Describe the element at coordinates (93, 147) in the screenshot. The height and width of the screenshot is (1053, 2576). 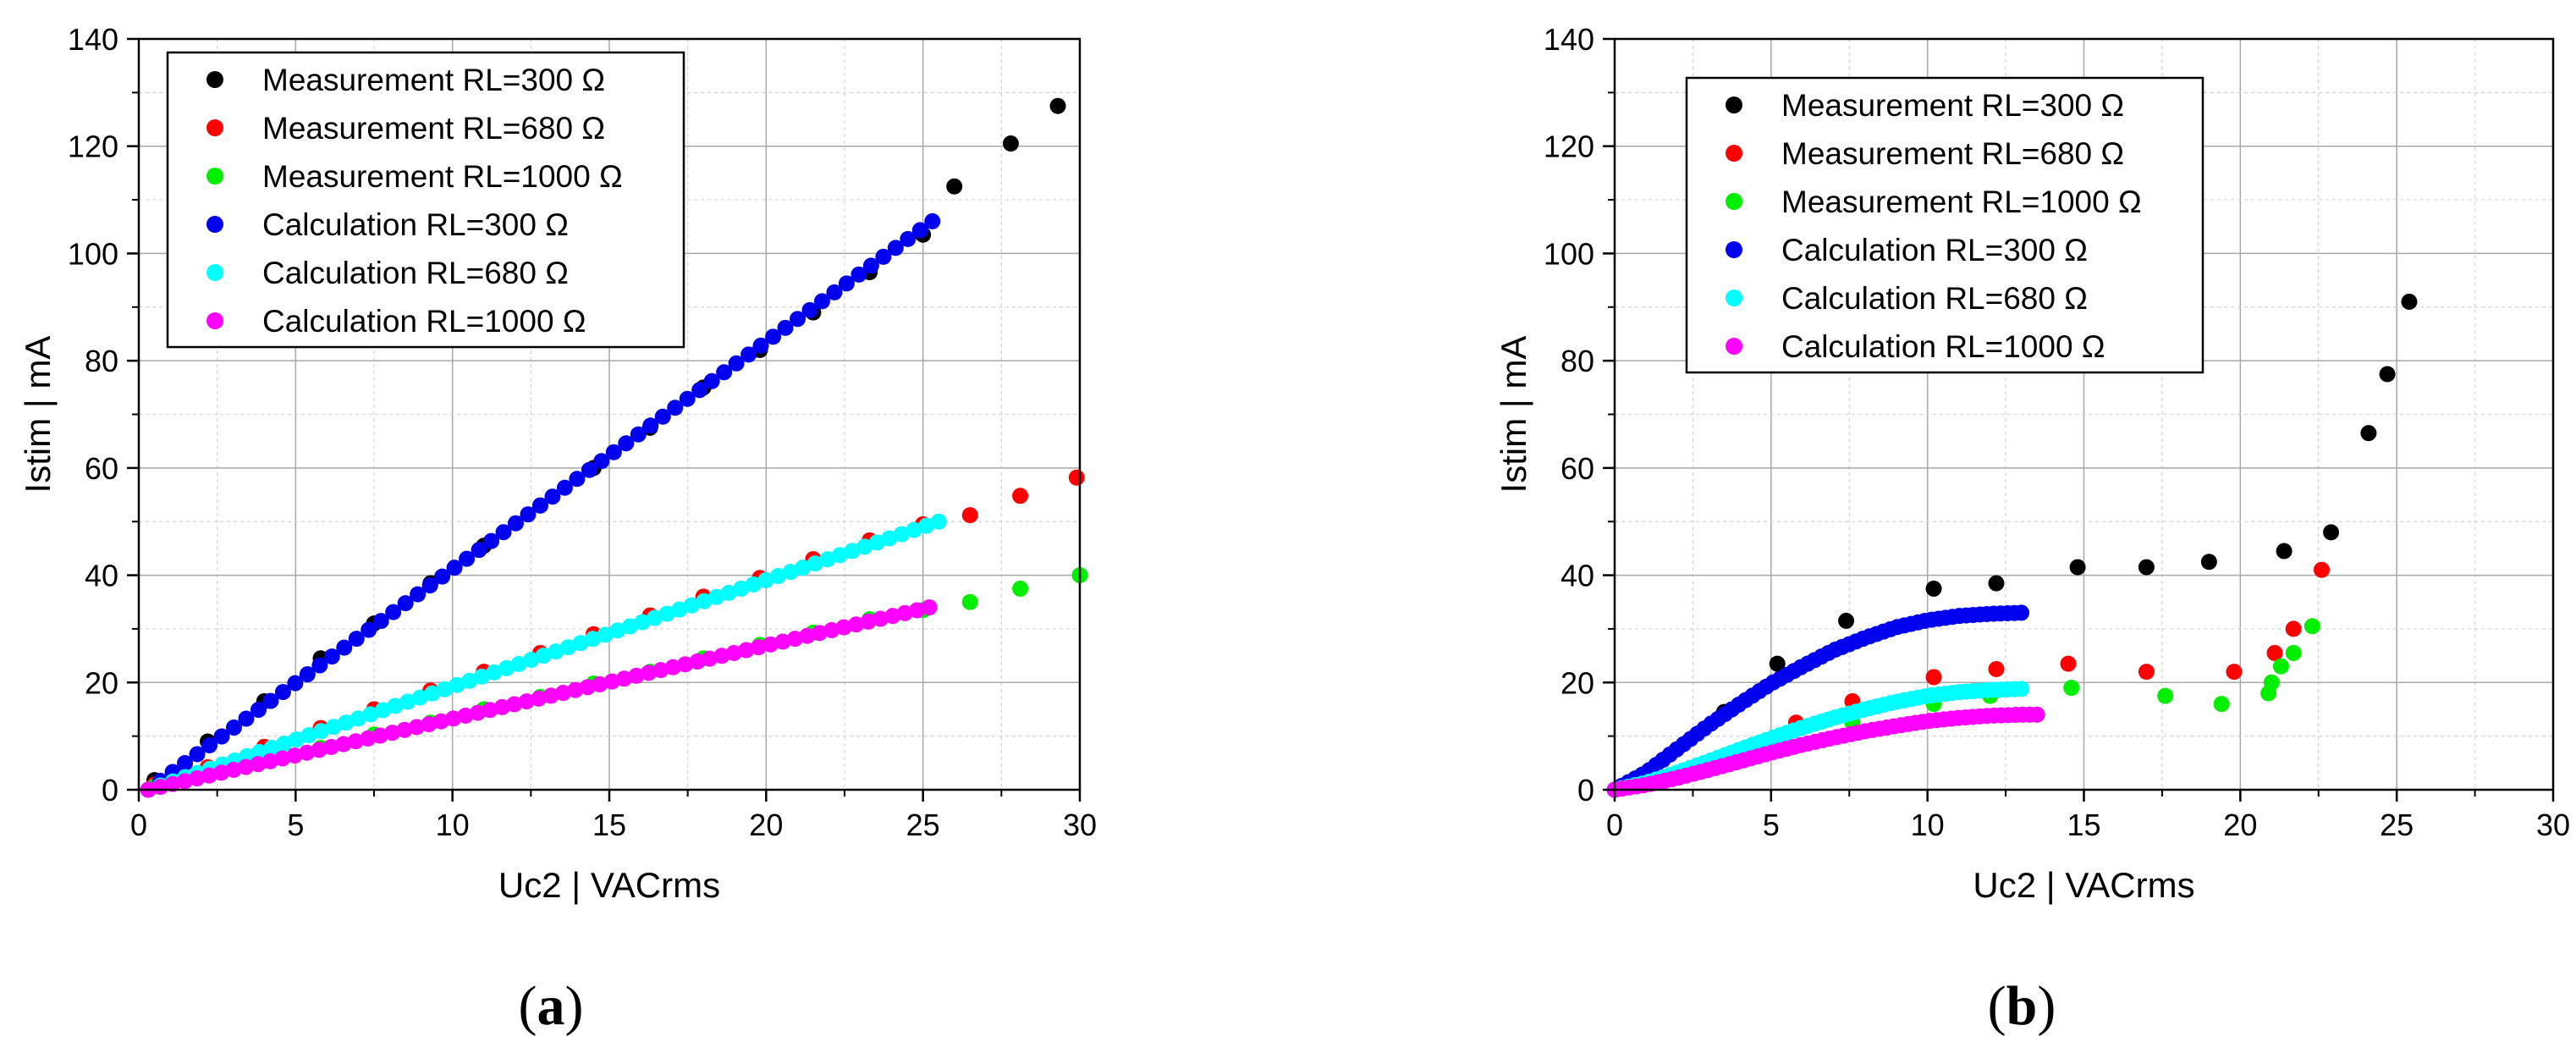
I see `y-tick-label: 120` at that location.